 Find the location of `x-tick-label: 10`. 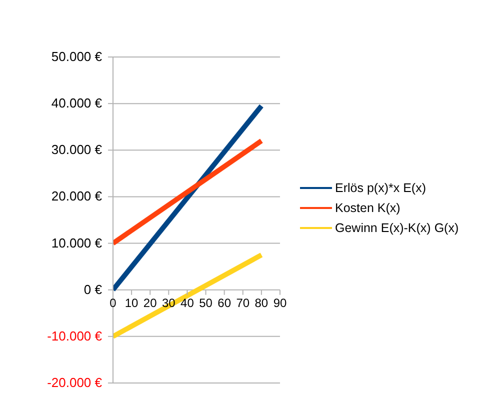

x-tick-label: 10 is located at coordinates (131, 303).